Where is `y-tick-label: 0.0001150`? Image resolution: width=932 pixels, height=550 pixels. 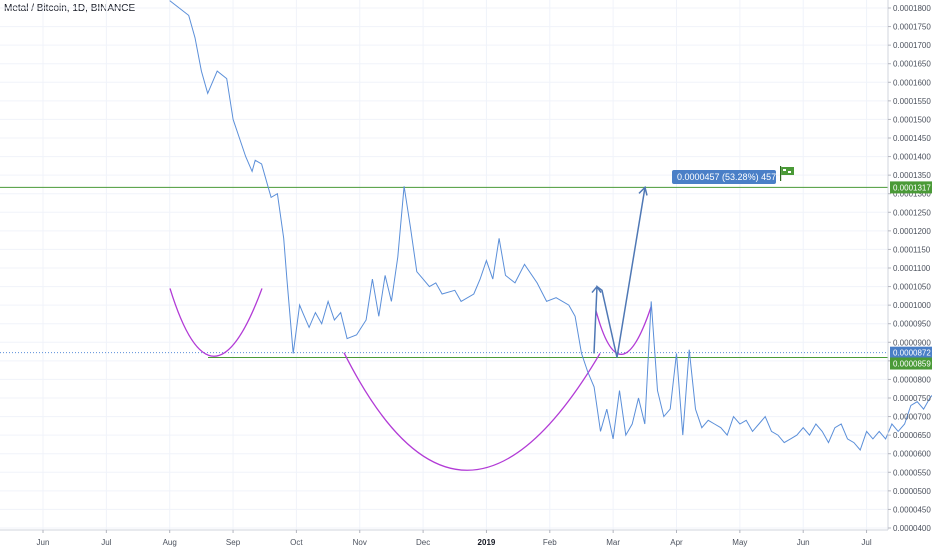 y-tick-label: 0.0001150 is located at coordinates (912, 249).